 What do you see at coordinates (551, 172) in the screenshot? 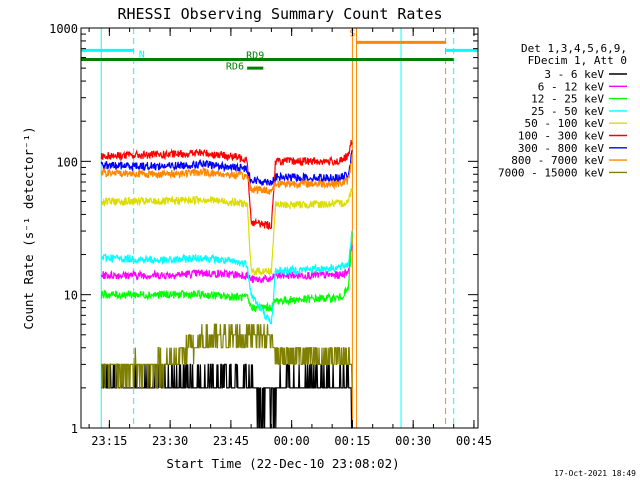
I see `legend-label: 7000 - 15000 keV` at bounding box center [551, 172].